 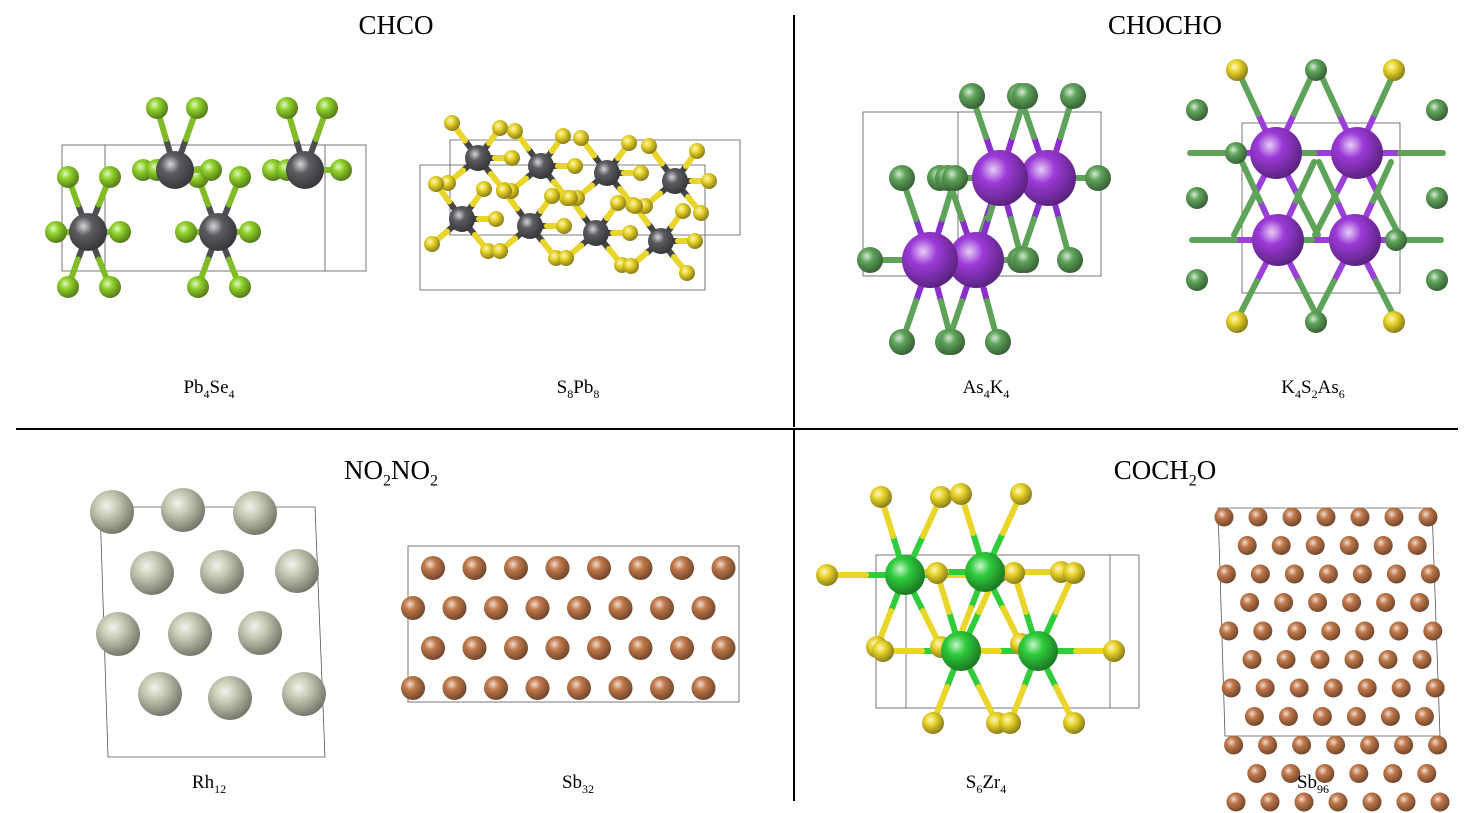 What do you see at coordinates (1165, 472) in the screenshot?
I see `panel-title-coch2o: COCH2O` at bounding box center [1165, 472].